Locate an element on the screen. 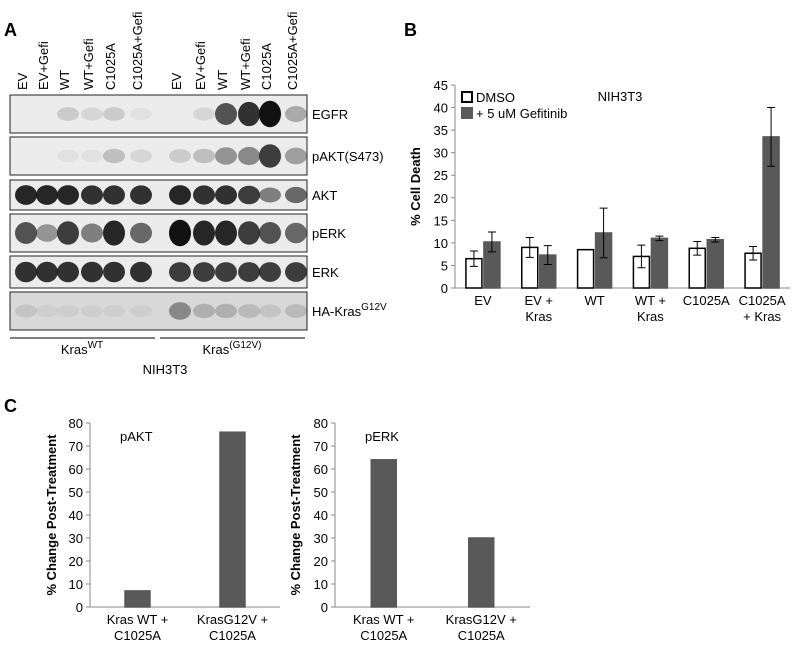 The width and height of the screenshot is (800, 670). row-label: HA-KrasG12V is located at coordinates (349, 310).